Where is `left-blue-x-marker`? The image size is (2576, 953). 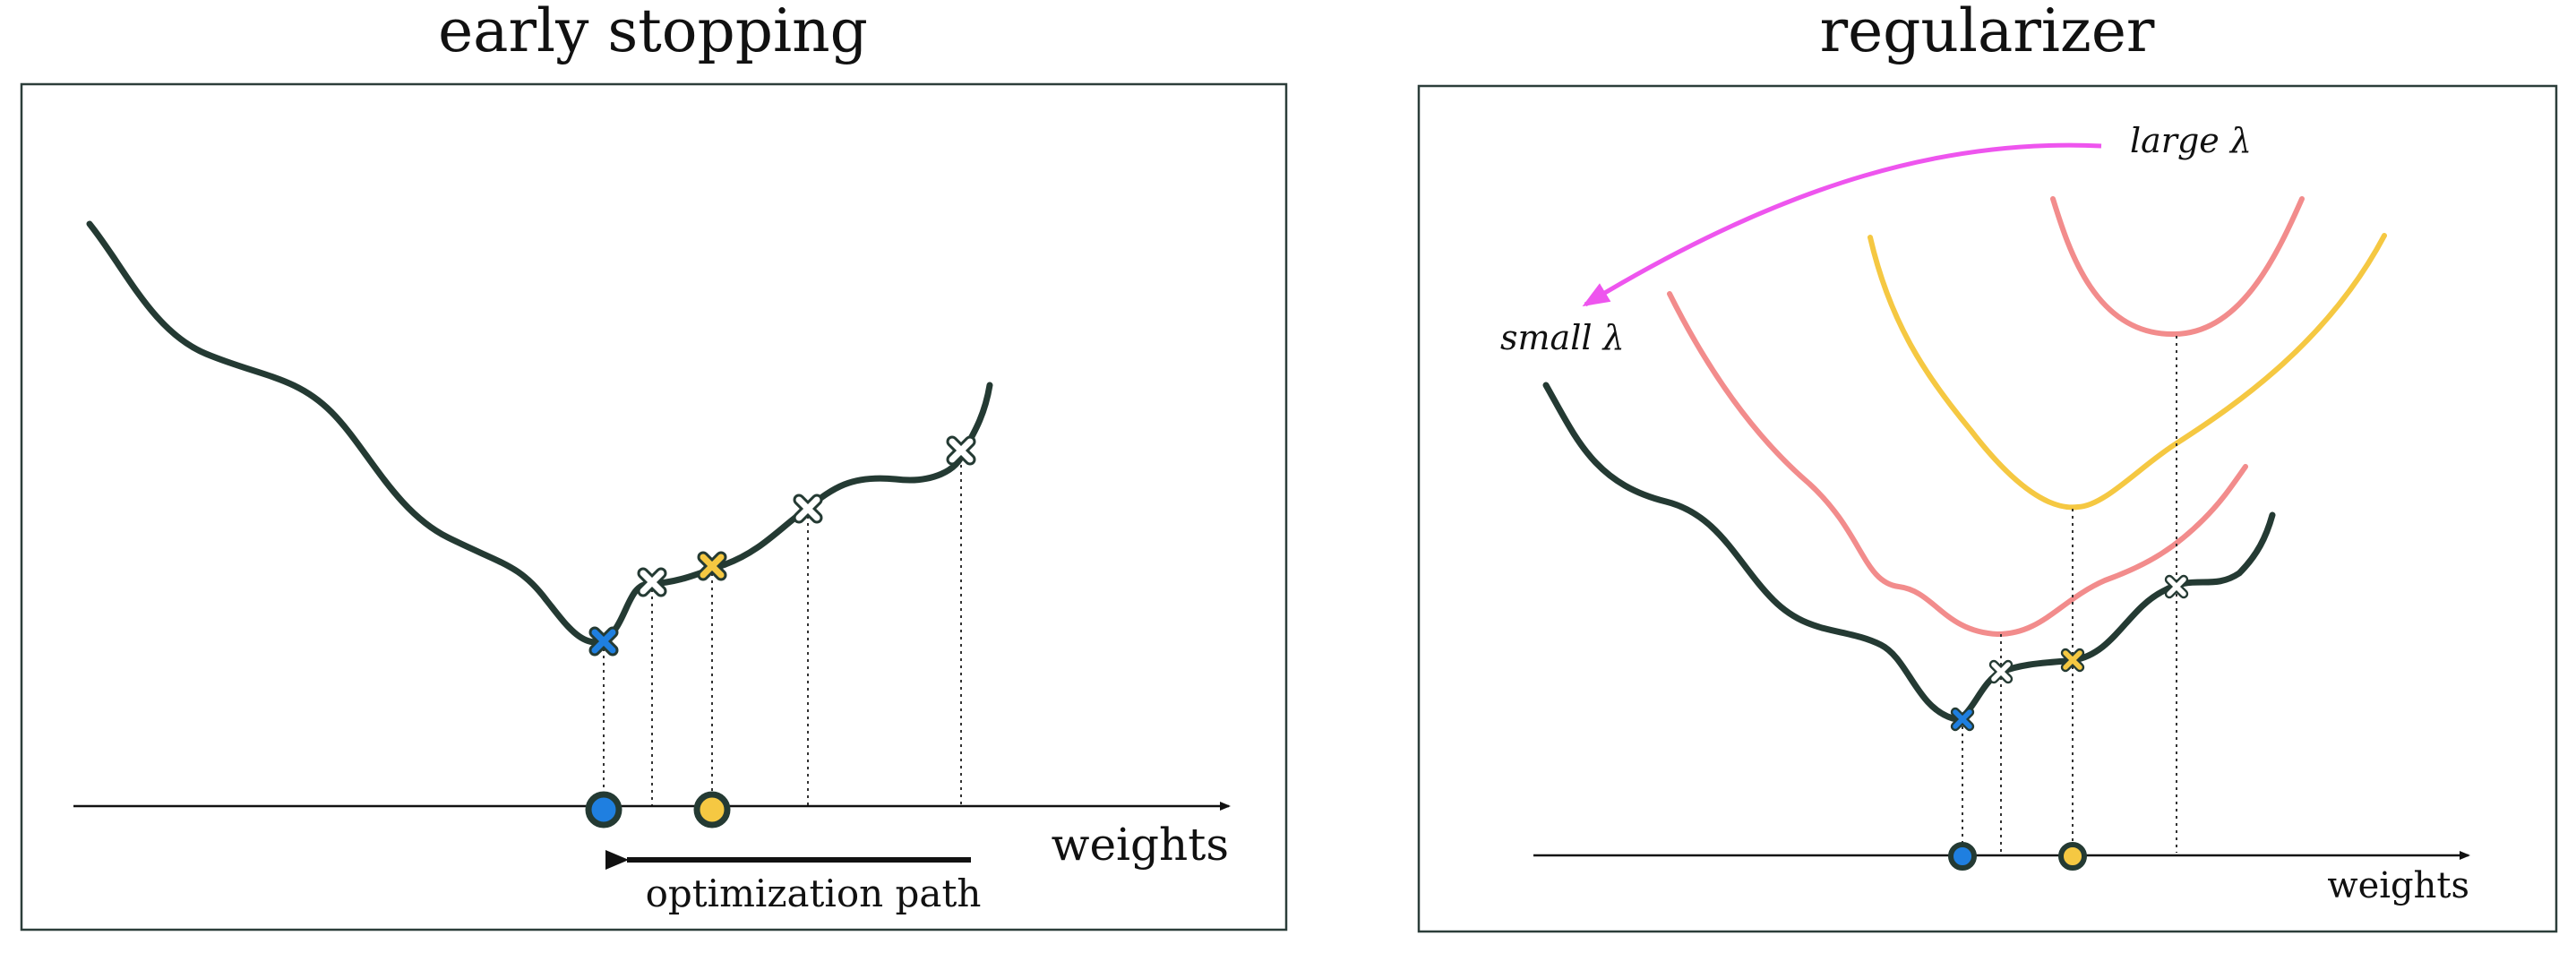
left-blue-x-marker is located at coordinates (604, 641).